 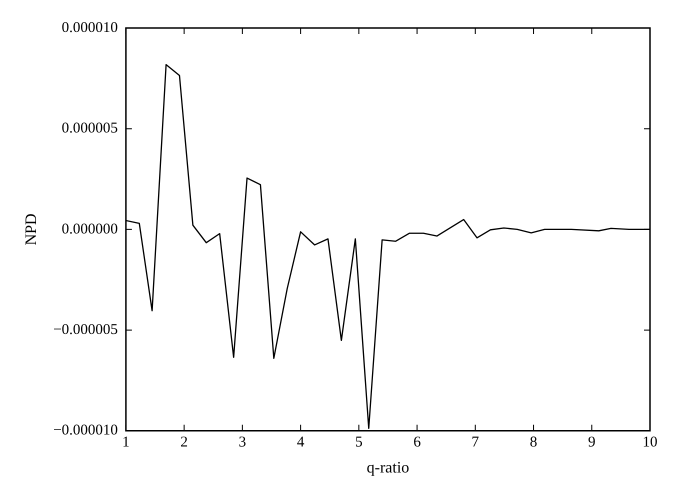 I want to click on x-tick-label: 6, so click(x=417, y=442).